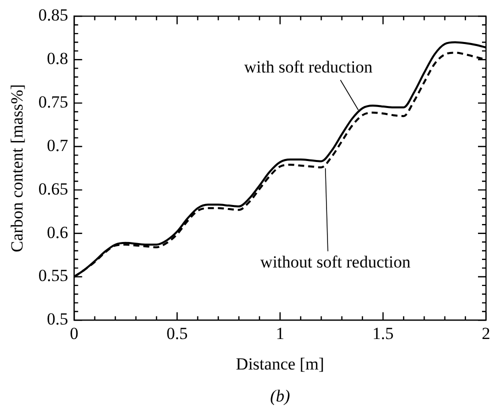 The image size is (498, 409). What do you see at coordinates (57, 319) in the screenshot?
I see `y-tick-label: 0.5` at bounding box center [57, 319].